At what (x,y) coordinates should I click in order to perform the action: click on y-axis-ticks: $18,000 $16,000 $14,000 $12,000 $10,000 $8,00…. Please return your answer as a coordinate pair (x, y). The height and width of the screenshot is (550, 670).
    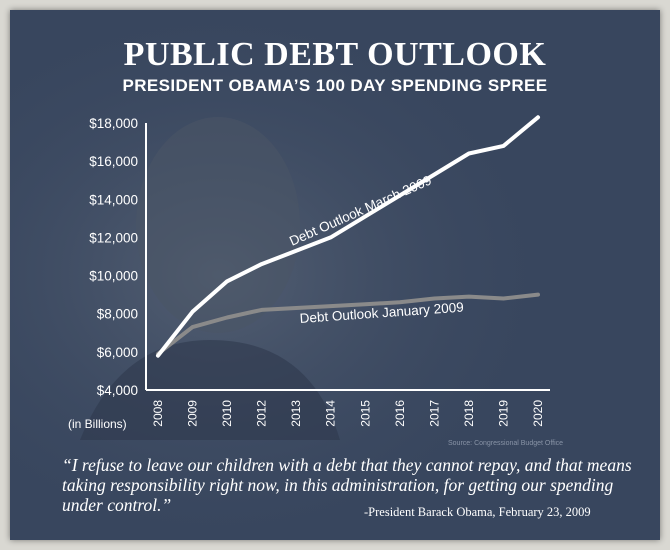
    Looking at the image, I should click on (113, 257).